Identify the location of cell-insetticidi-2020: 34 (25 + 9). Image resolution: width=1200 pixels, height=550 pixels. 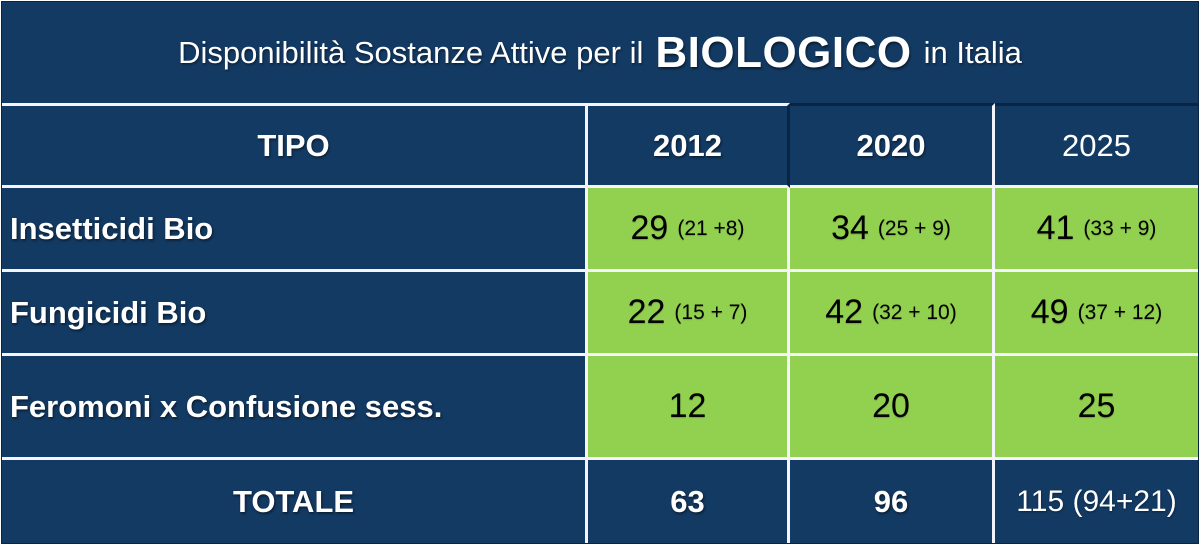
(892, 230).